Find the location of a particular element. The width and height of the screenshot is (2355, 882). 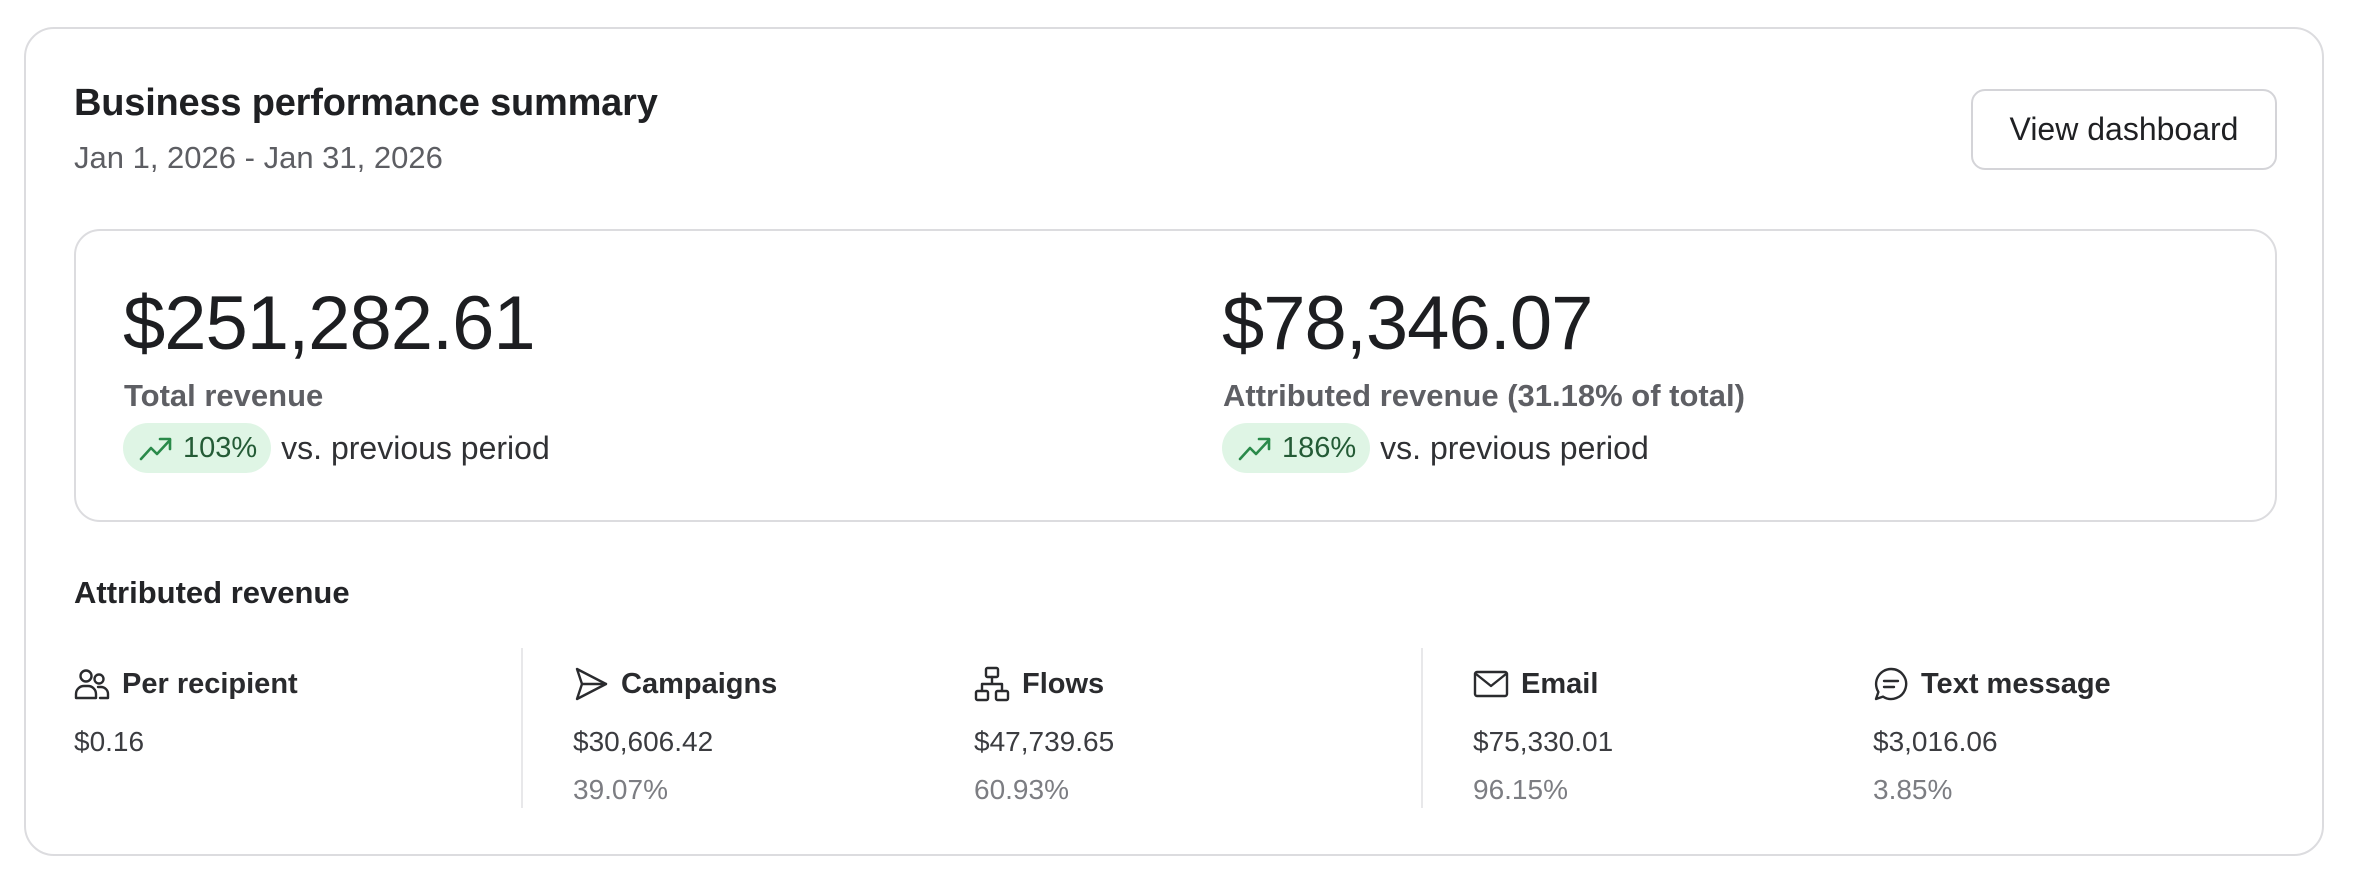

stat-label: Campaigns is located at coordinates (699, 683).